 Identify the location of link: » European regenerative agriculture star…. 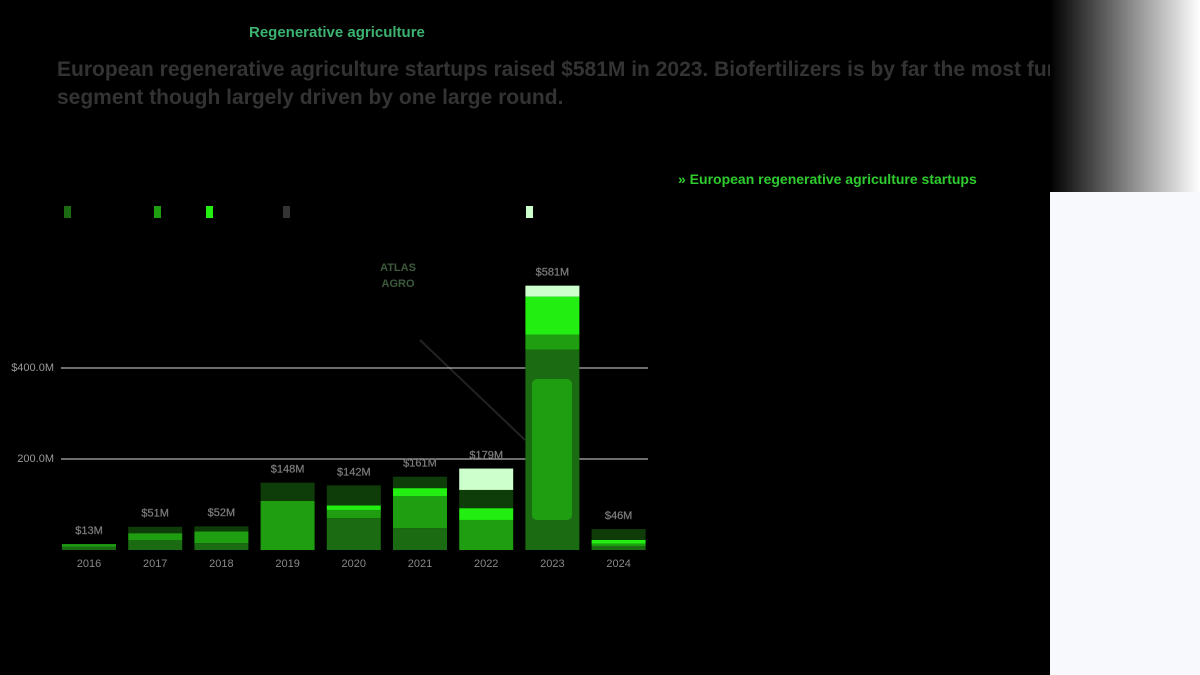
(827, 179).